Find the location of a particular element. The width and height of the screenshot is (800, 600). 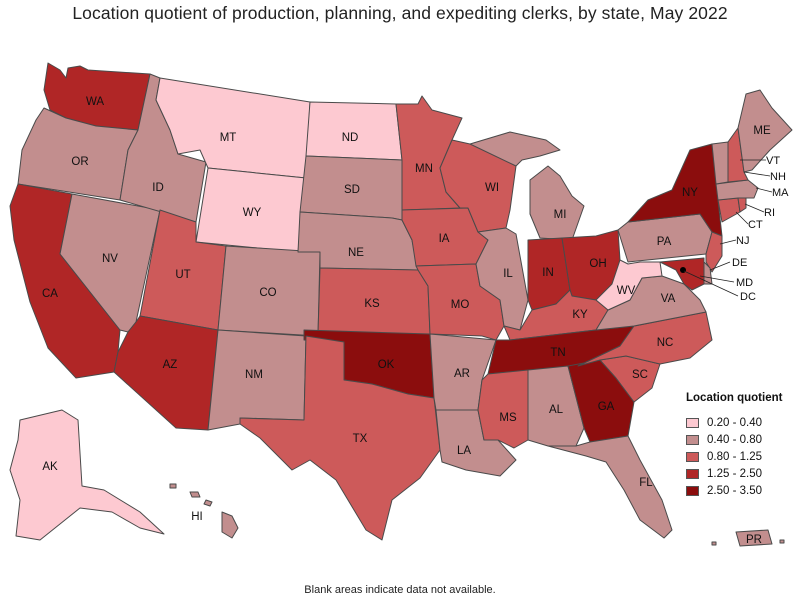

state-tx is located at coordinates (340, 438).